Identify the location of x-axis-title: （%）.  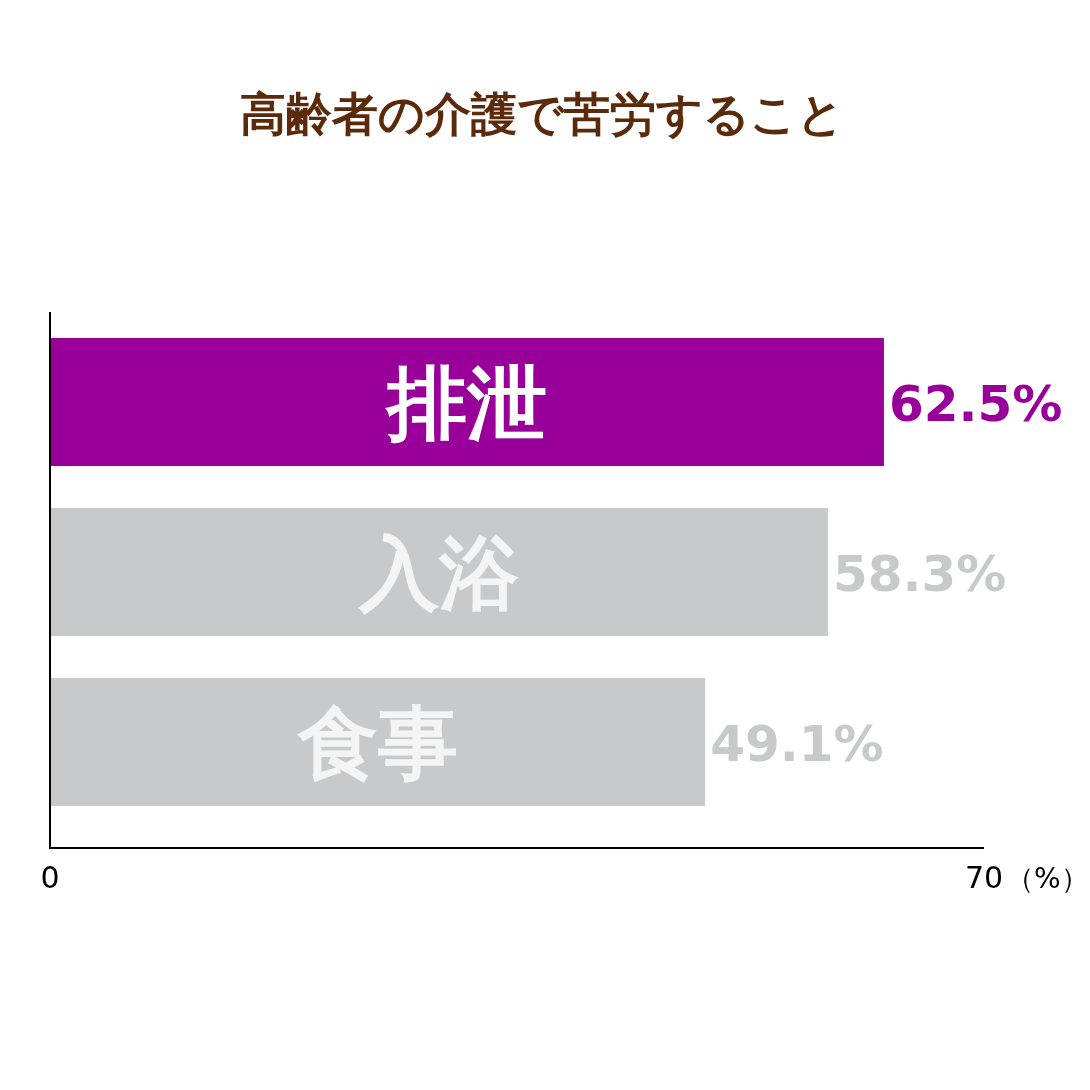
(1047, 878).